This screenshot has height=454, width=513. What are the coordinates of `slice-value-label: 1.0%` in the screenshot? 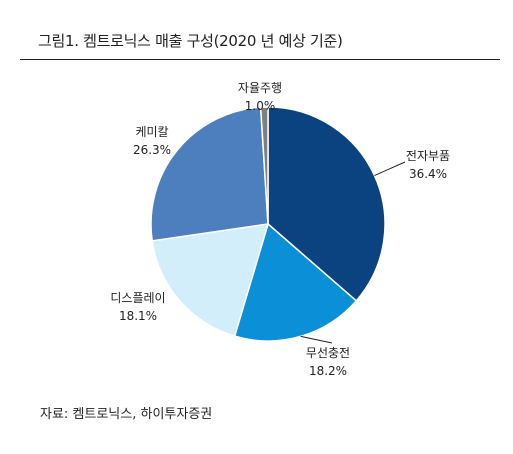 It's located at (260, 106).